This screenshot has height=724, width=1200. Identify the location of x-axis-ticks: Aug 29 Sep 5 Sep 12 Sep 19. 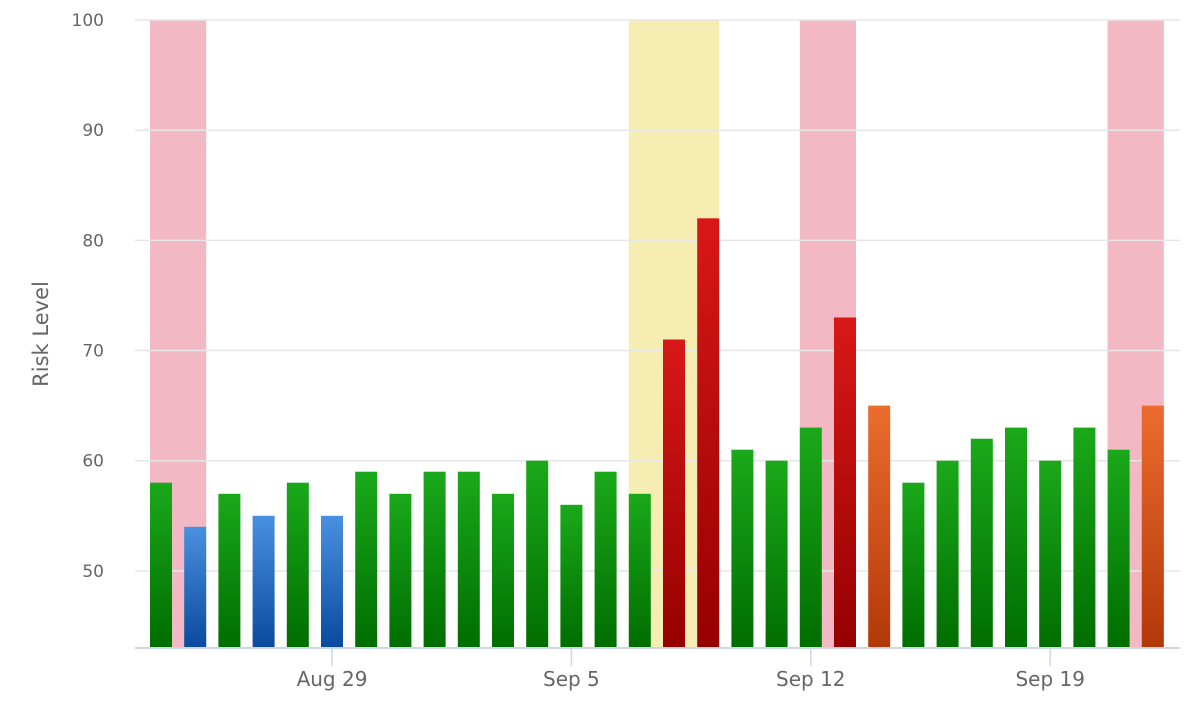
(691, 669).